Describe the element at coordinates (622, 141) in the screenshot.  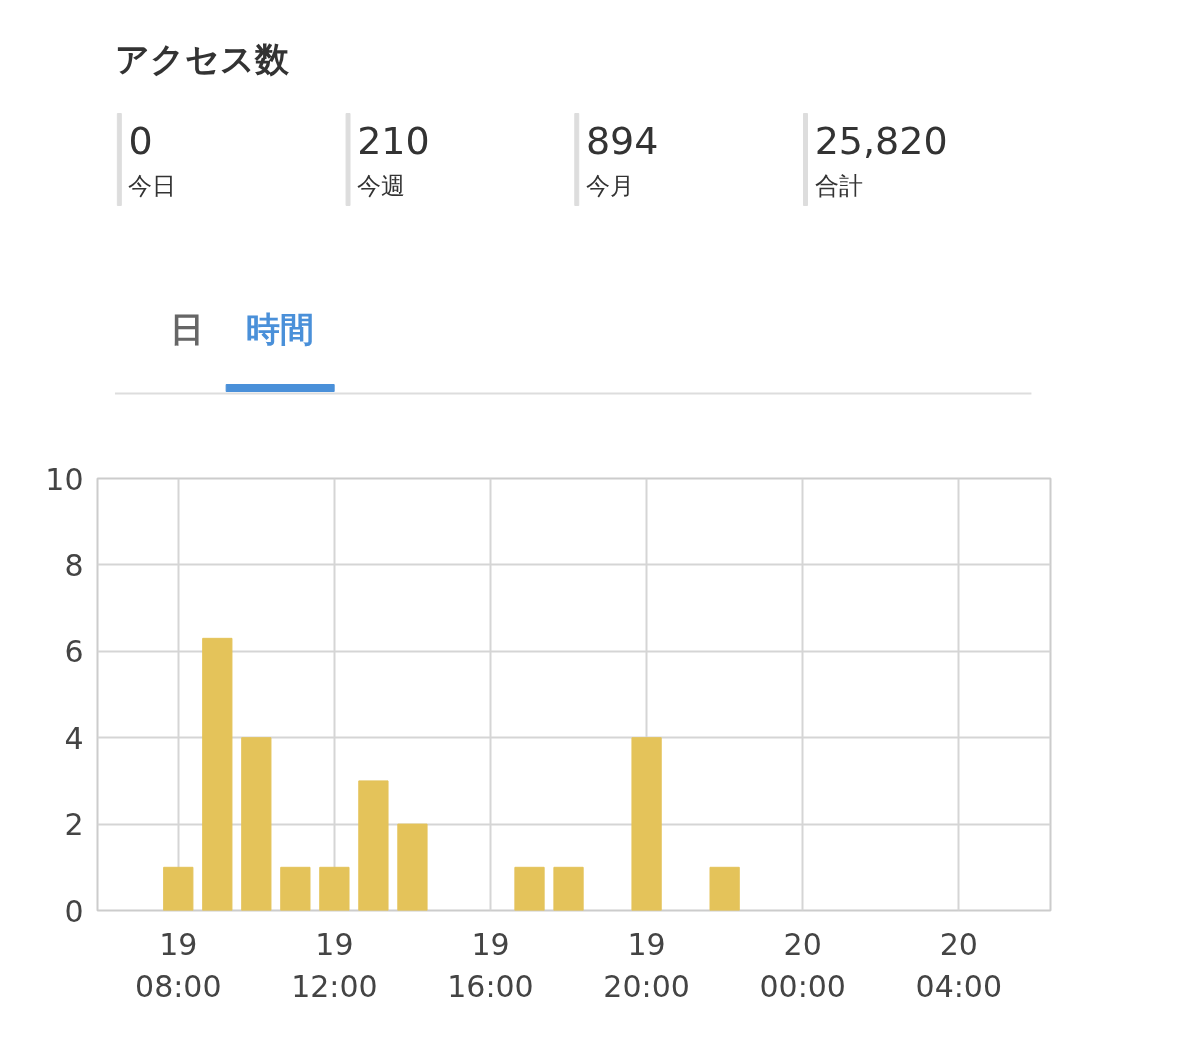
I see `data-label: 894` at that location.